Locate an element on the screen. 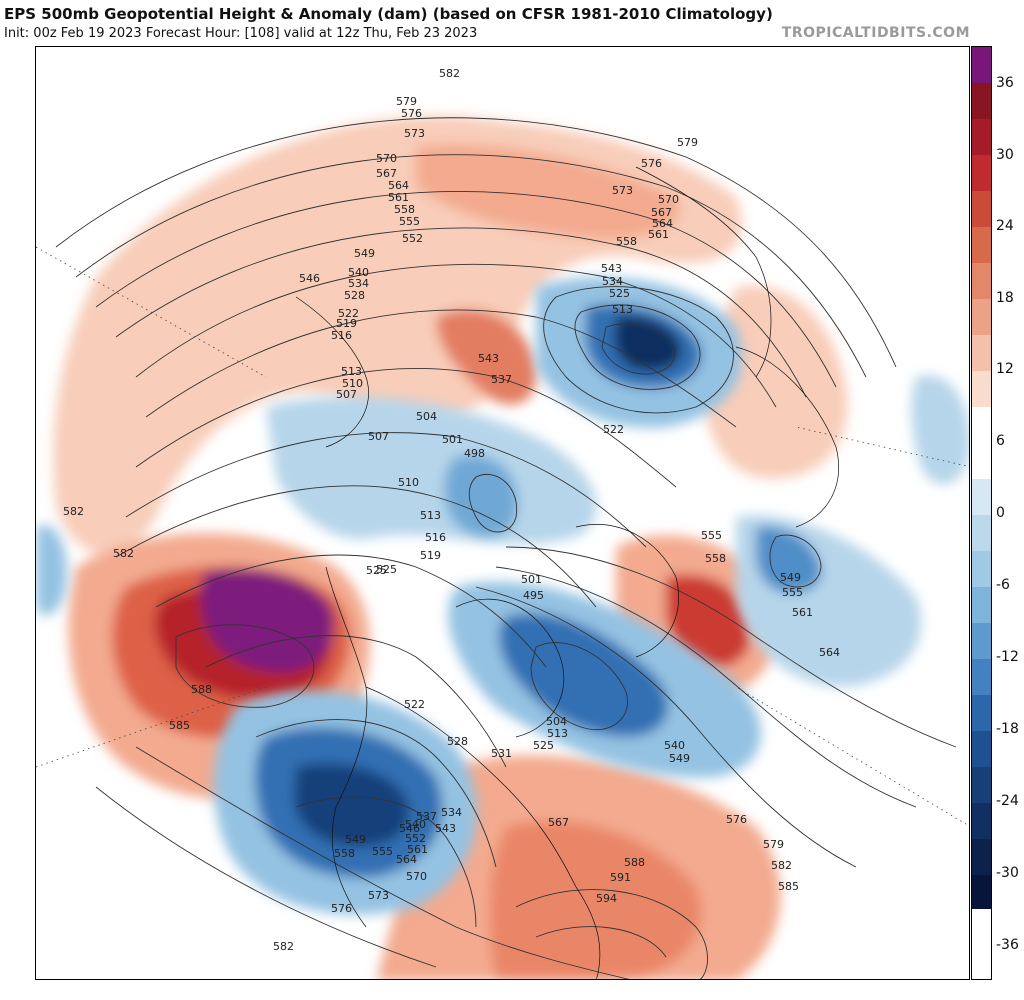 This screenshot has height=1000, width=1024. colorbar-tick: -36 is located at coordinates (1007, 945).